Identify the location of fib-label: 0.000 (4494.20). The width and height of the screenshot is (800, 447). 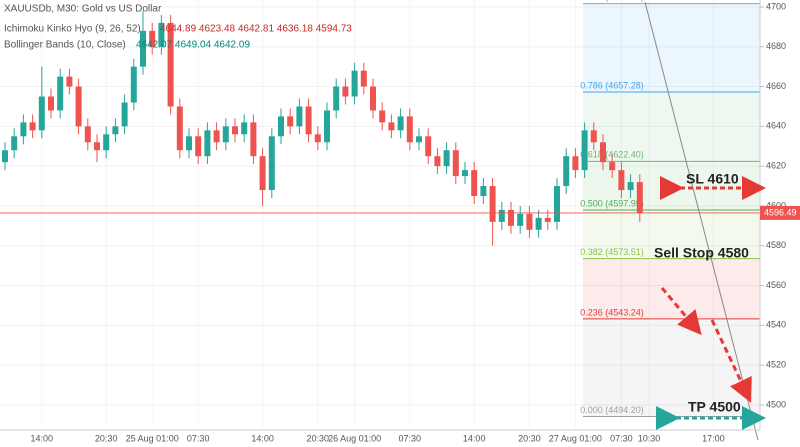
(612, 410).